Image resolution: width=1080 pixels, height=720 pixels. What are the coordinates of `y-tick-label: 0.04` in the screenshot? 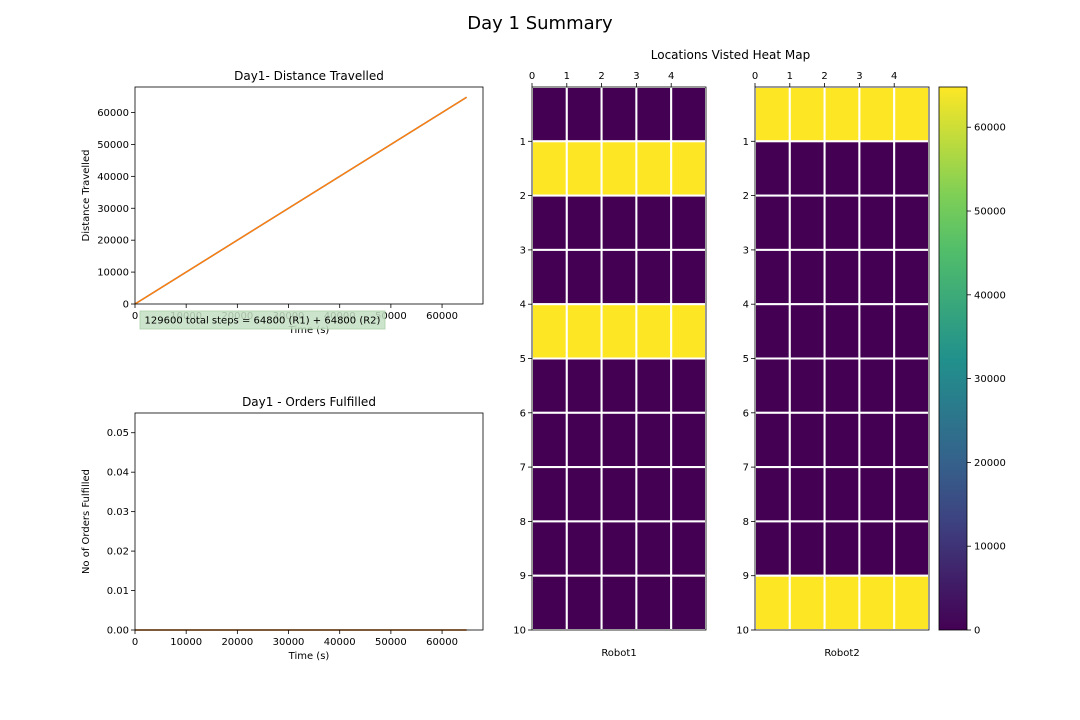 It's located at (118, 473).